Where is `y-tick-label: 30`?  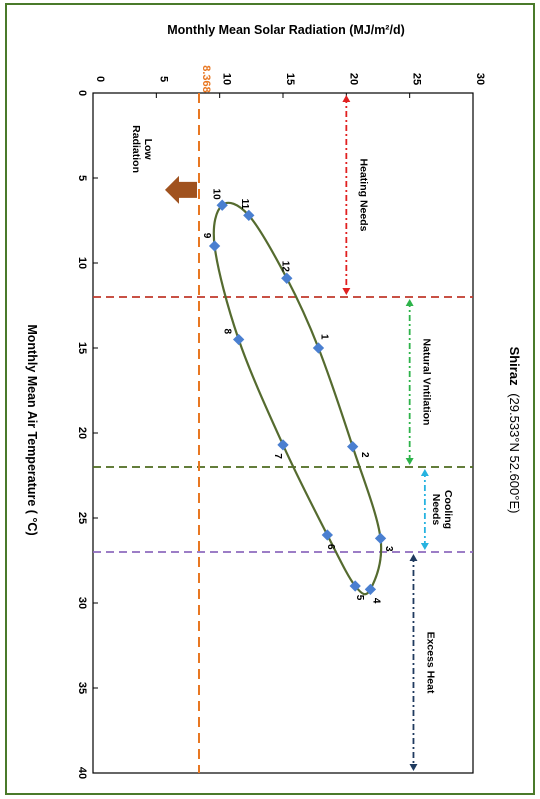
y-tick-label: 30 is located at coordinates (480, 79).